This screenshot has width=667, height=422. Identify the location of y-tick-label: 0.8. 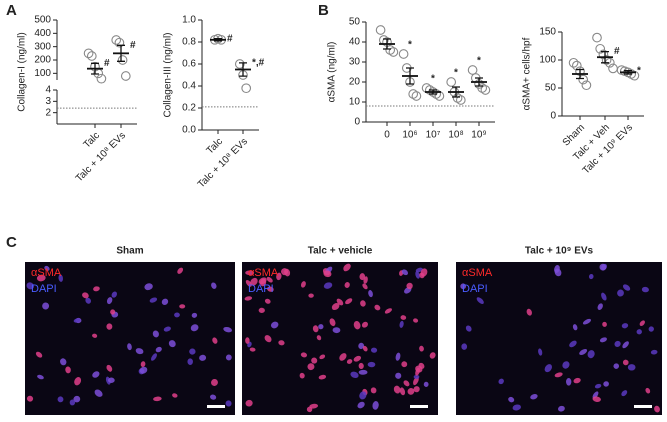
(189, 42).